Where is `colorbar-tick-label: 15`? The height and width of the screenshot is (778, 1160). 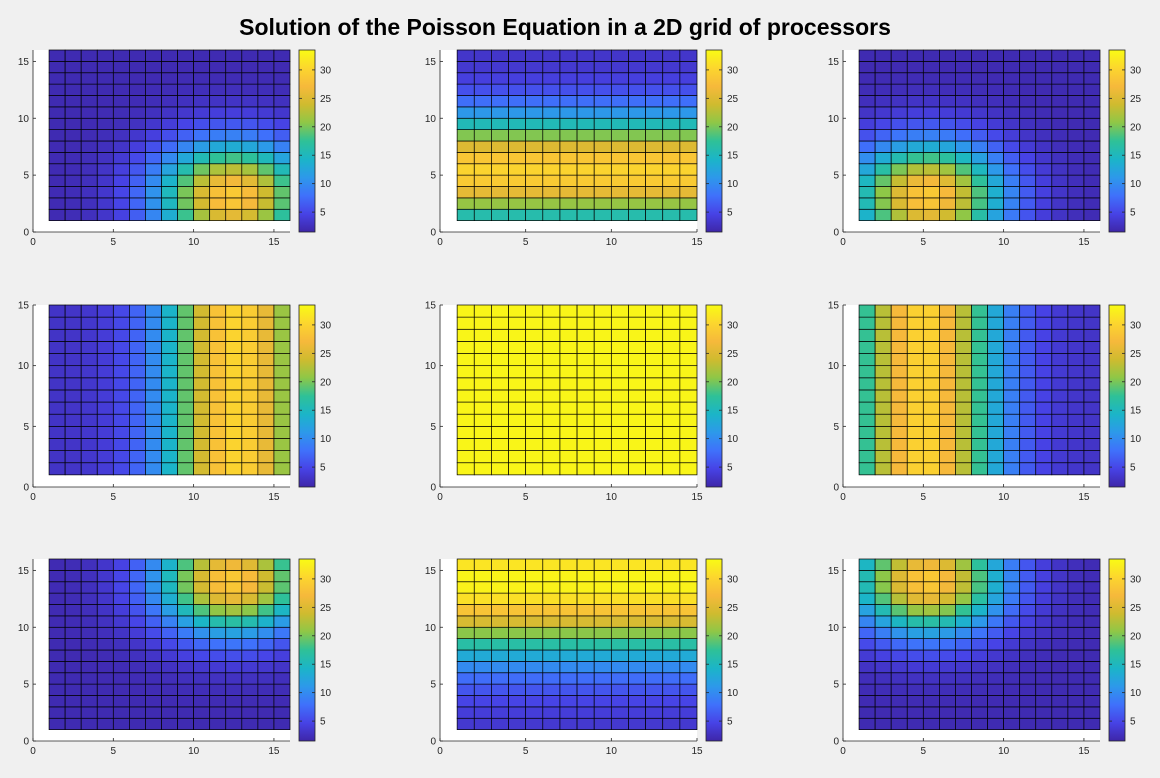 colorbar-tick-label: 15 is located at coordinates (1136, 665).